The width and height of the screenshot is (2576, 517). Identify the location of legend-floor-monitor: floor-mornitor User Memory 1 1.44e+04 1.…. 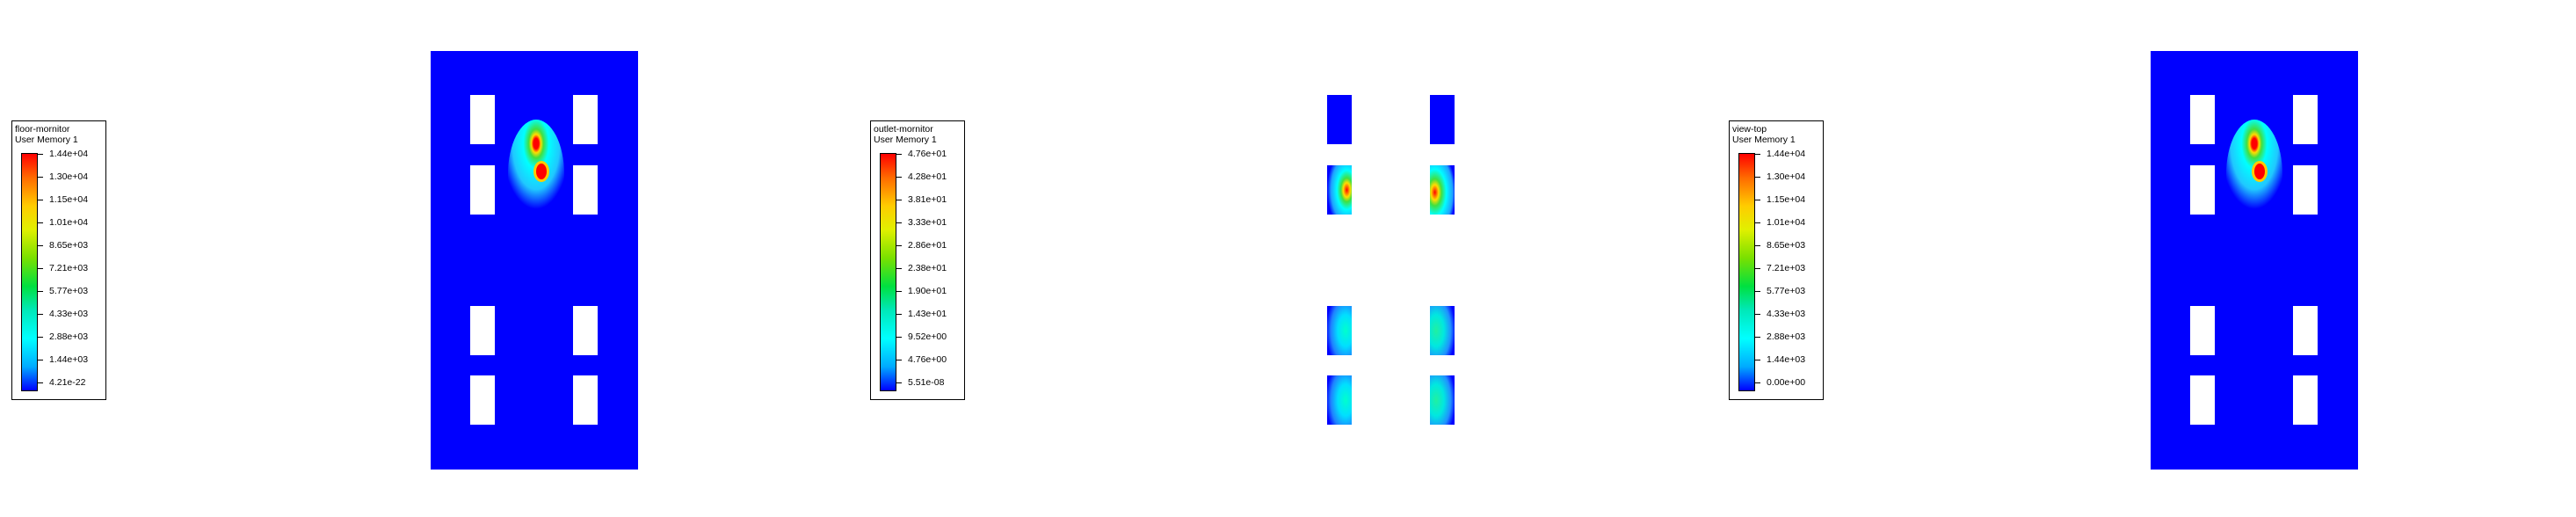
(58, 260).